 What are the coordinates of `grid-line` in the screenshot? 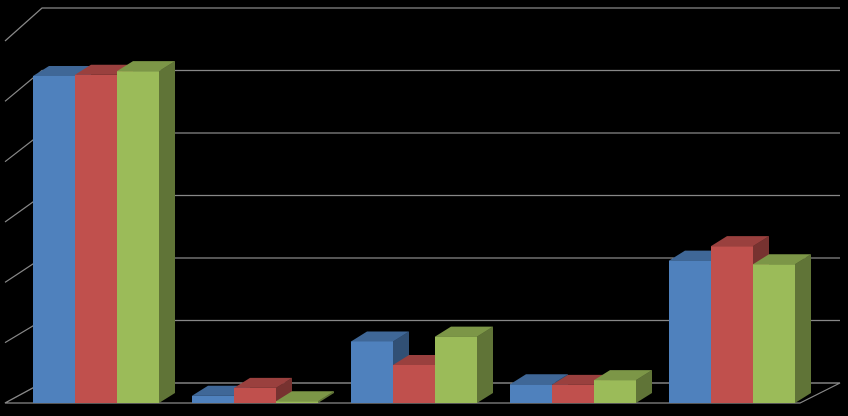 It's located at (422, 24).